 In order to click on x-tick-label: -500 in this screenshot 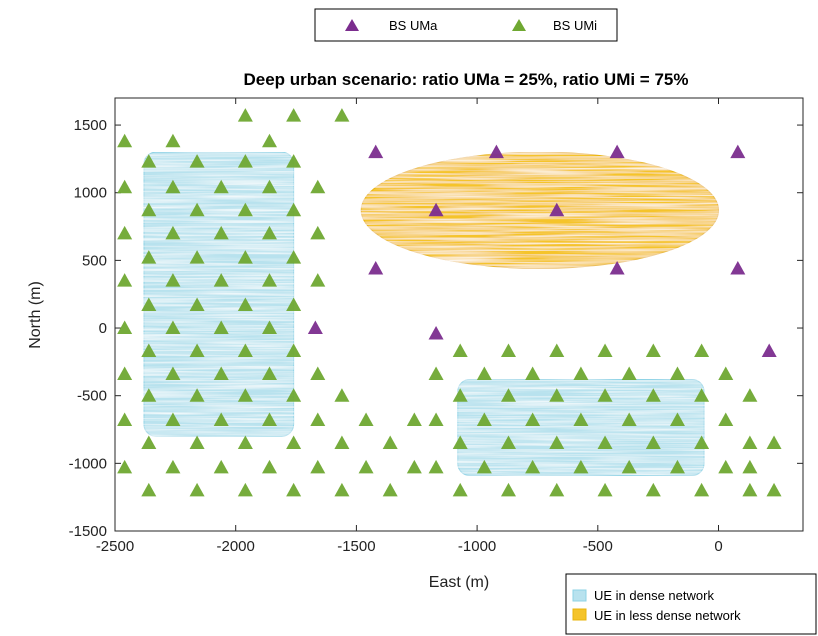, I will do `click(598, 546)`.